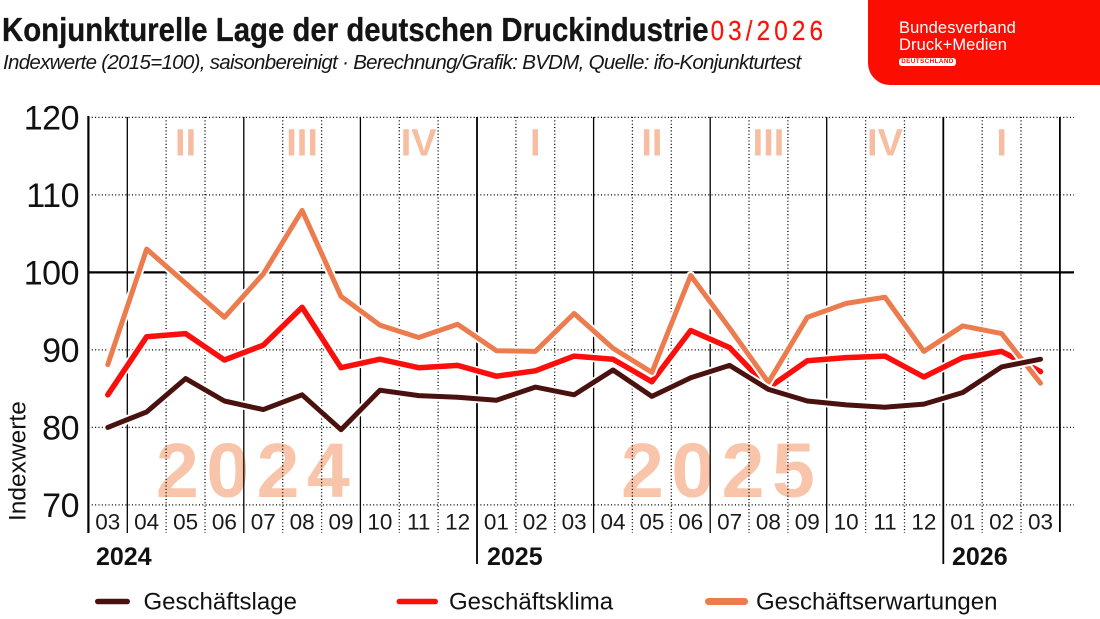  I want to click on svg-text: 110, so click(52, 196).